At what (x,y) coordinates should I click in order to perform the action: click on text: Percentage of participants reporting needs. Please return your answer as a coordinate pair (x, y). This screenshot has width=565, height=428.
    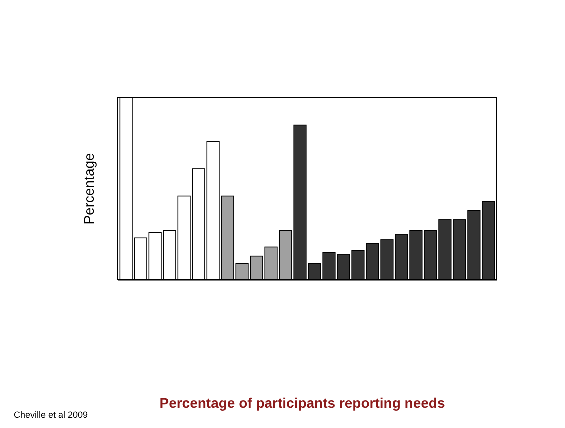
    Looking at the image, I should click on (303, 403).